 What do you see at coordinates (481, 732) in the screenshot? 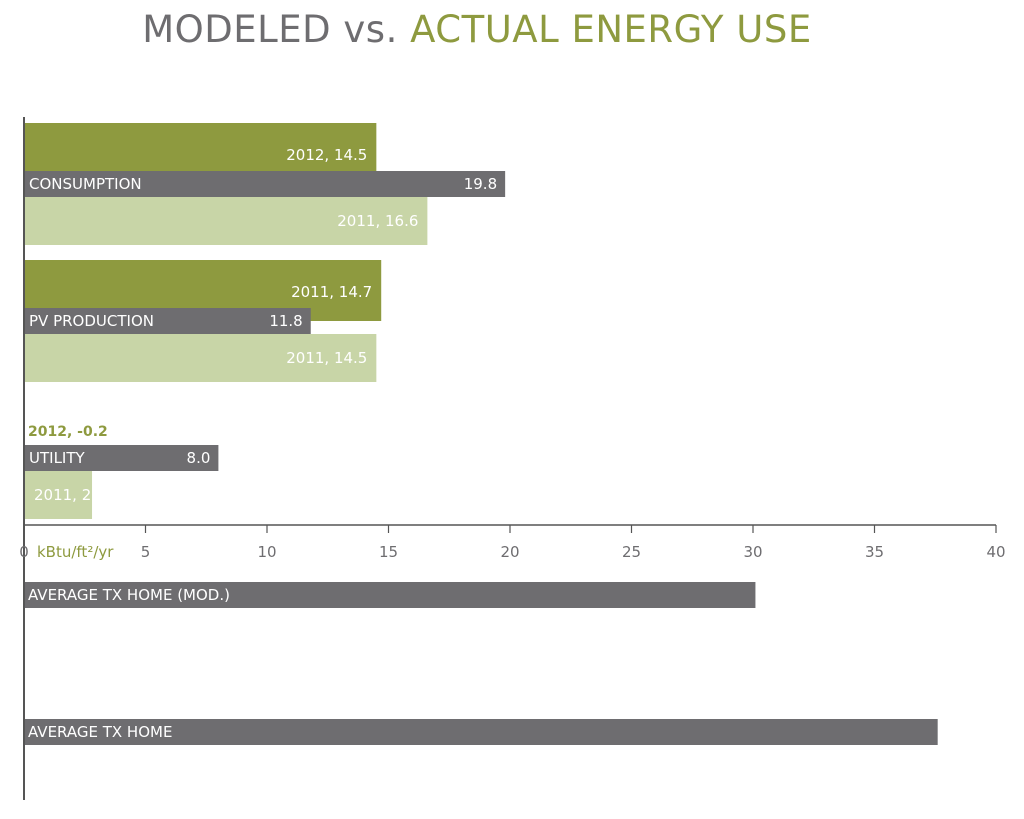
I see `average-tx-home-bar` at bounding box center [481, 732].